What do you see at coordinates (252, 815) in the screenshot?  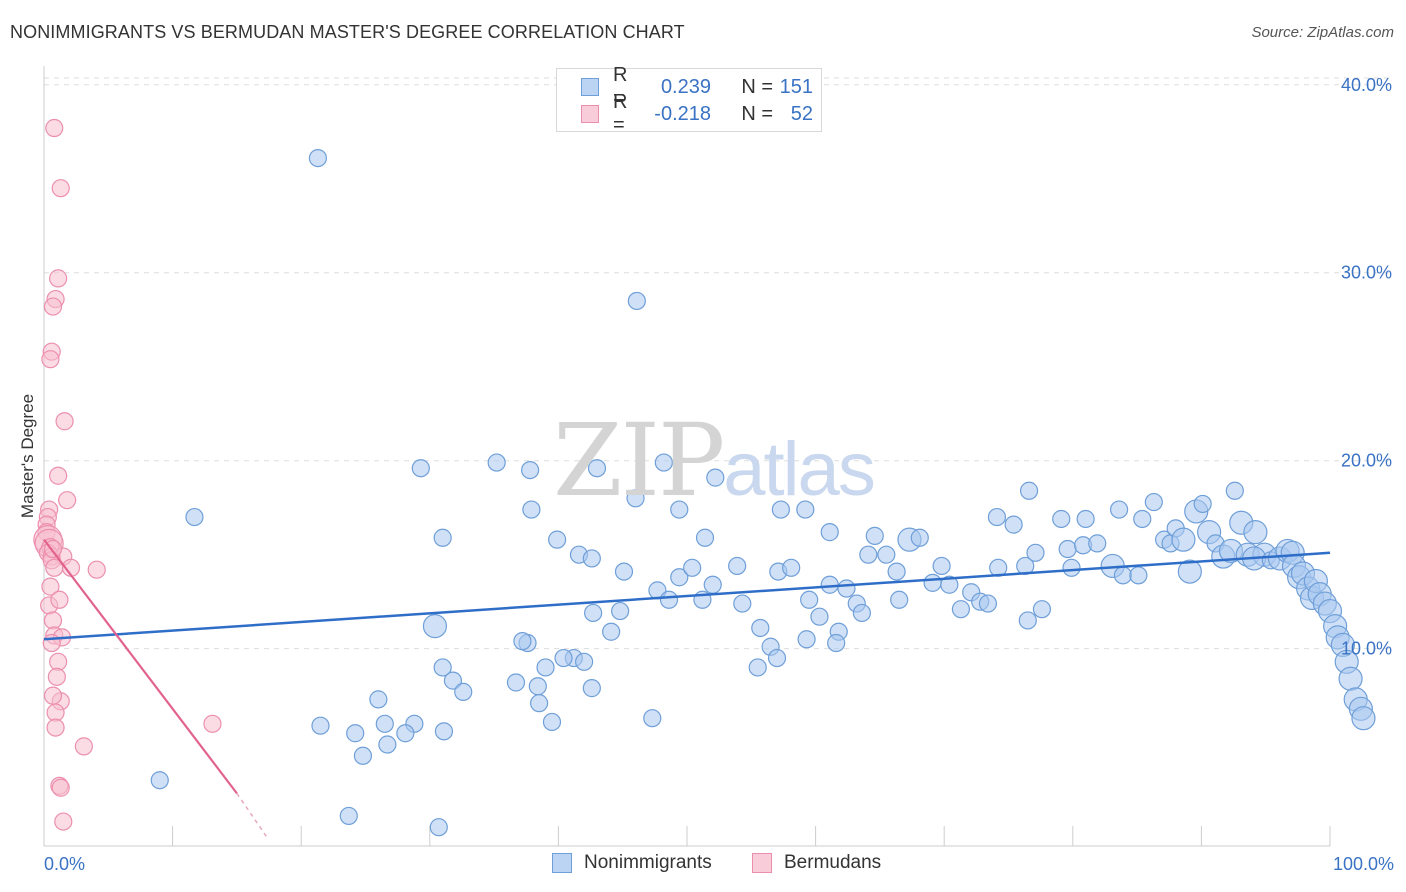 I see `trend-line-bermudans-extension` at bounding box center [252, 815].